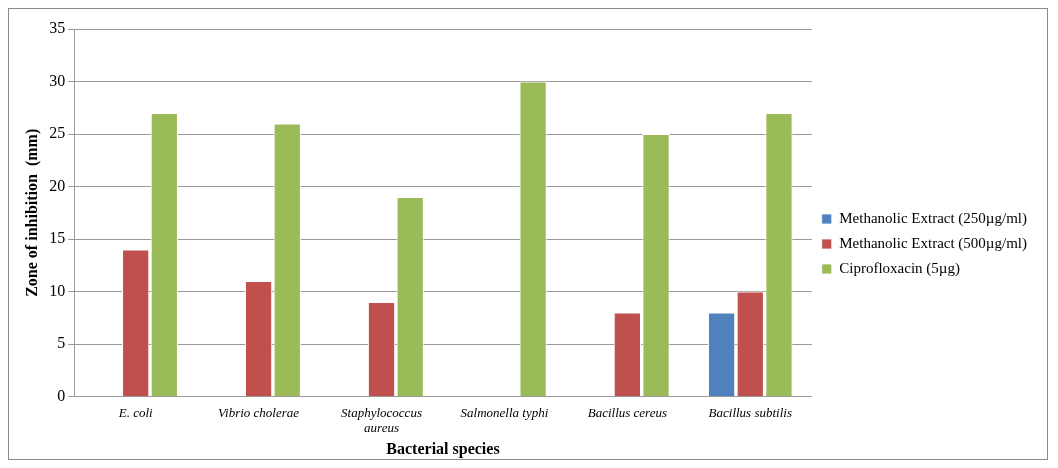 Image resolution: width=1058 pixels, height=468 pixels. I want to click on y-axis-title: Zone of inhibition (mm), so click(31, 212).